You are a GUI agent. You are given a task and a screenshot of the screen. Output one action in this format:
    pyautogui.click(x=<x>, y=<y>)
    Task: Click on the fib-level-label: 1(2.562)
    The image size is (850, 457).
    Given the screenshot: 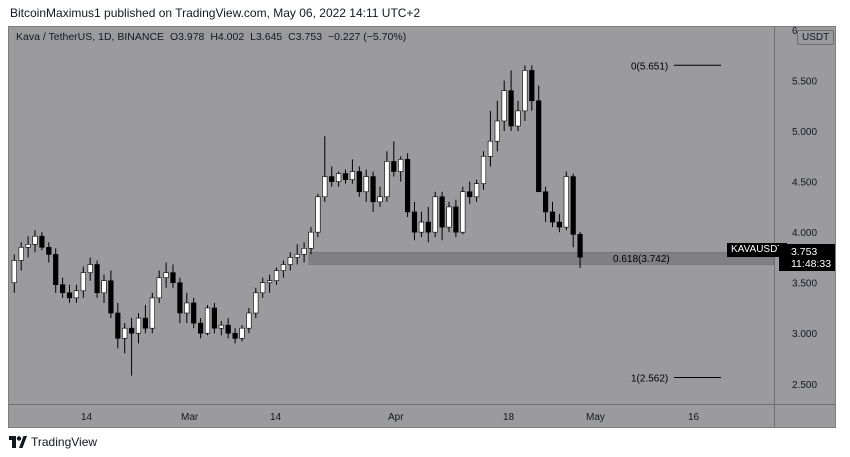 What is the action you would take?
    pyautogui.click(x=649, y=379)
    